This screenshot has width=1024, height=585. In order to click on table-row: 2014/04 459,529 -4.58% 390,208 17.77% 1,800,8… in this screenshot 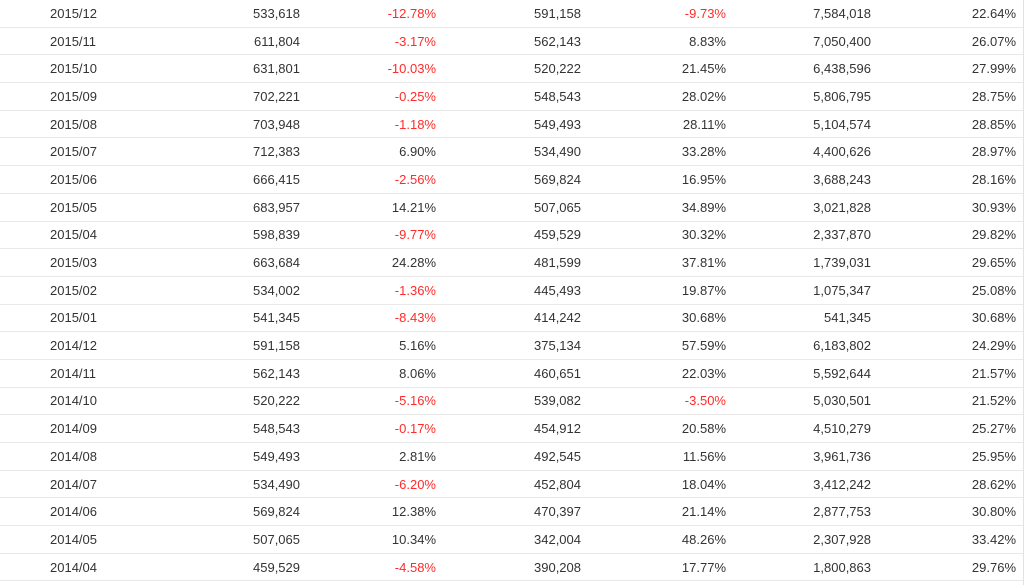, I will do `click(511, 568)`.